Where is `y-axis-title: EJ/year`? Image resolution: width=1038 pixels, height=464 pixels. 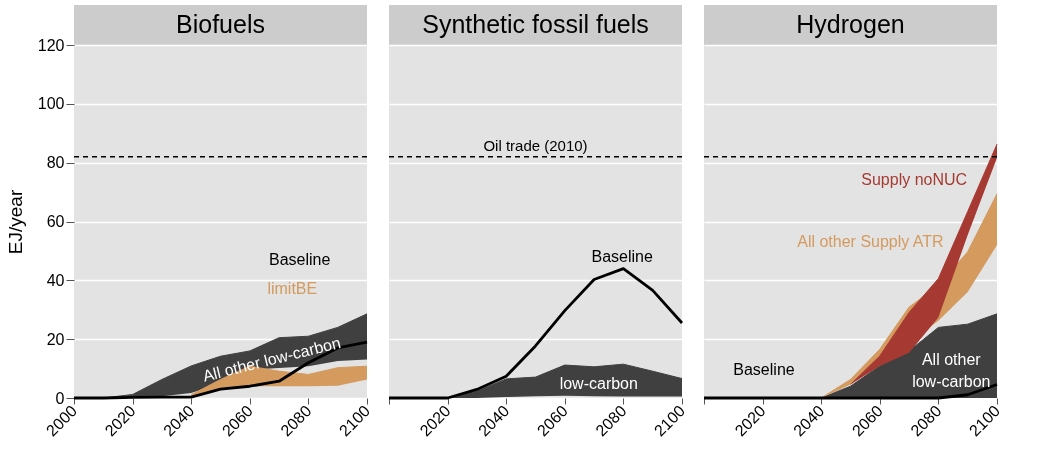
y-axis-title: EJ/year is located at coordinates (15, 222).